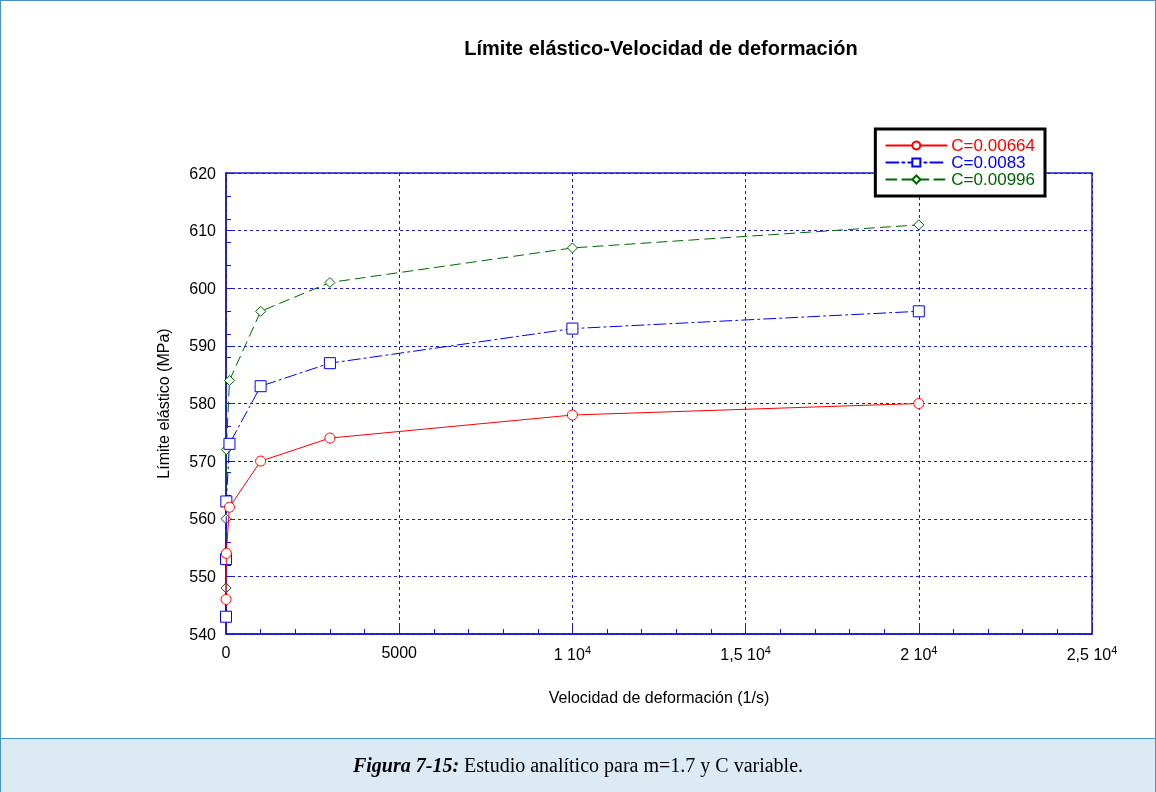 Image resolution: width=1156 pixels, height=792 pixels. Describe the element at coordinates (203, 231) in the screenshot. I see `y-tick-label: 610` at that location.